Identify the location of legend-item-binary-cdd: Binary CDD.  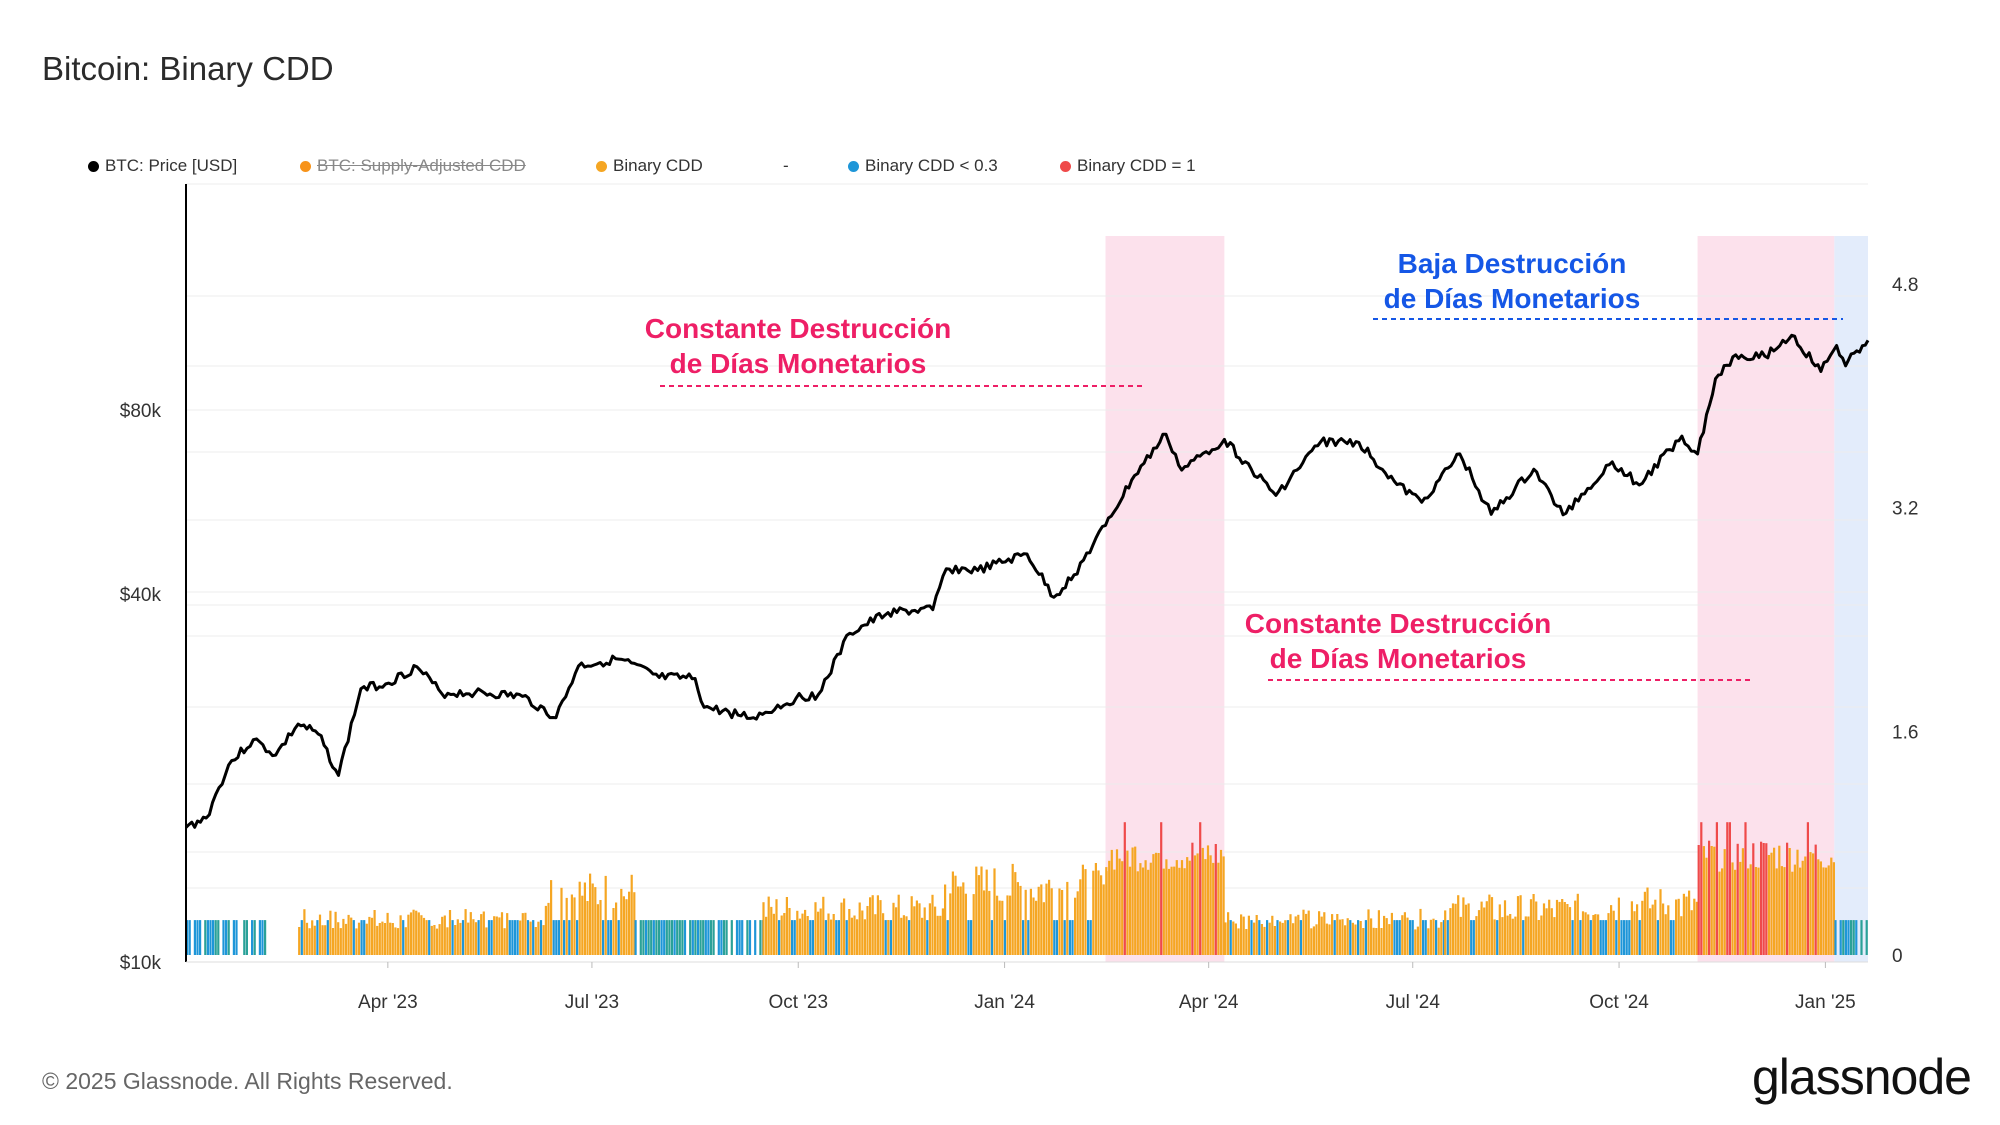
(649, 166).